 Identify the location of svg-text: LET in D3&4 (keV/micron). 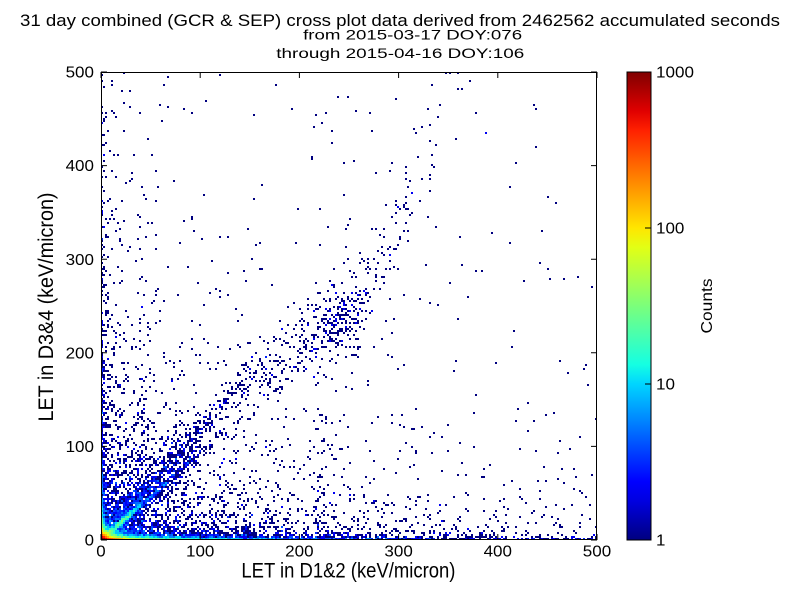
(46, 307).